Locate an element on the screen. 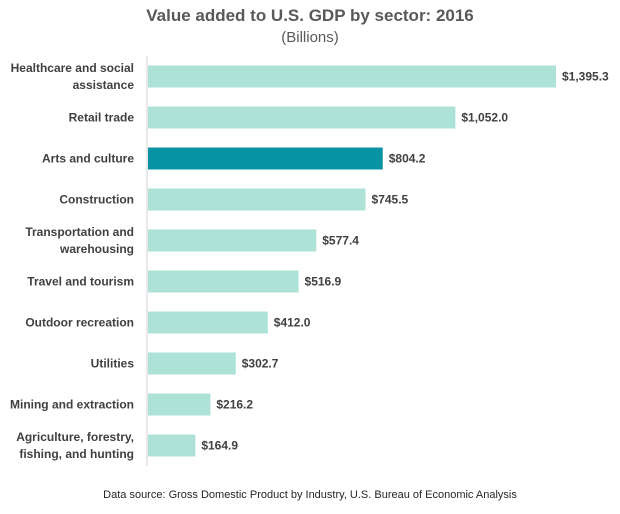 The image size is (620, 514). category-label: Outdoor recreation is located at coordinates (79, 323).